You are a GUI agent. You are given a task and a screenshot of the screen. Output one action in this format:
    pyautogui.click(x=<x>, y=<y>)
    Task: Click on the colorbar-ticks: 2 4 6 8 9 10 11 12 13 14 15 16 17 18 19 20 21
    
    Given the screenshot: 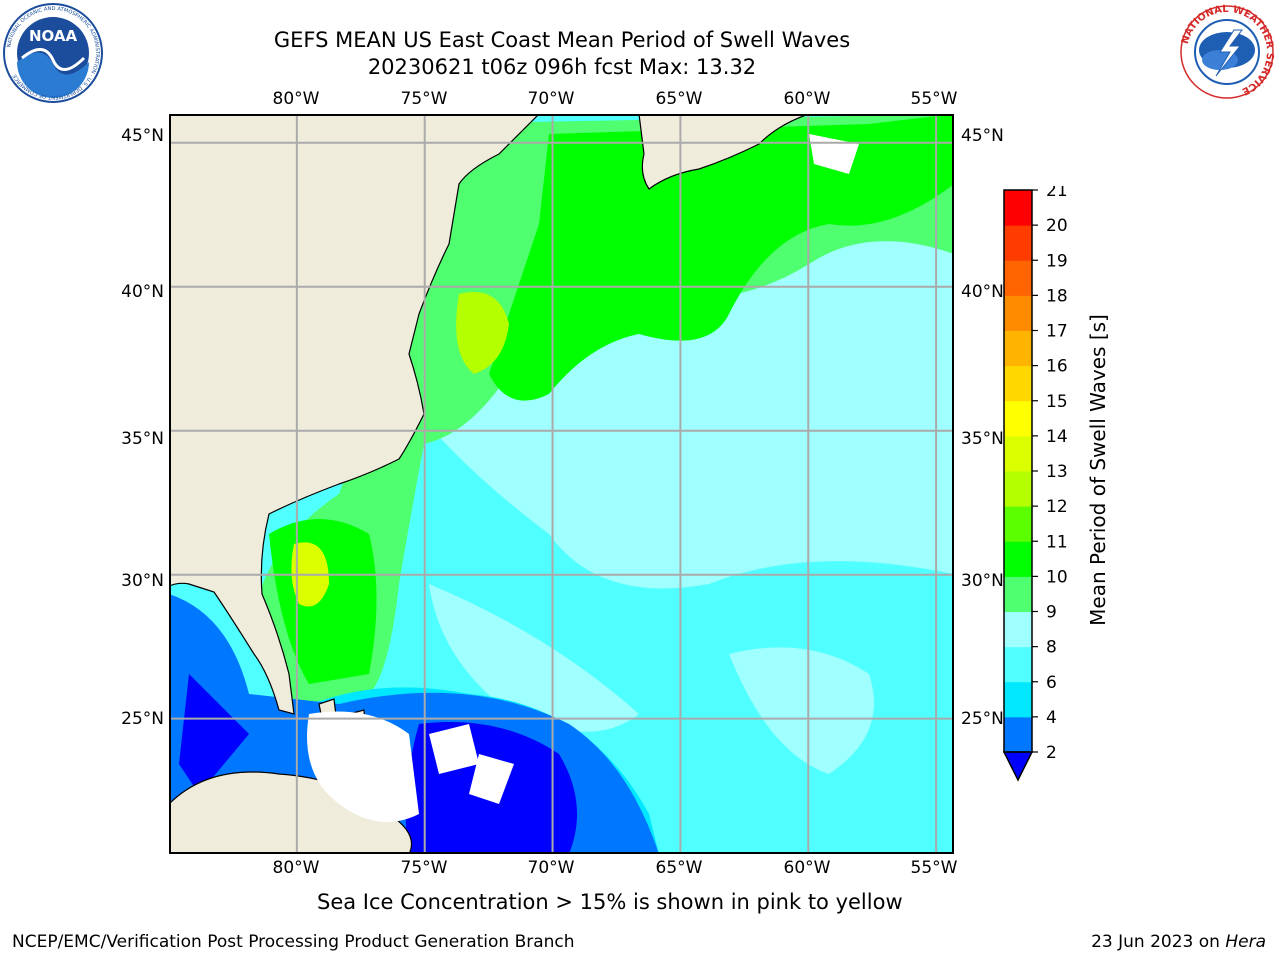 What is the action you would take?
    pyautogui.click(x=1050, y=474)
    